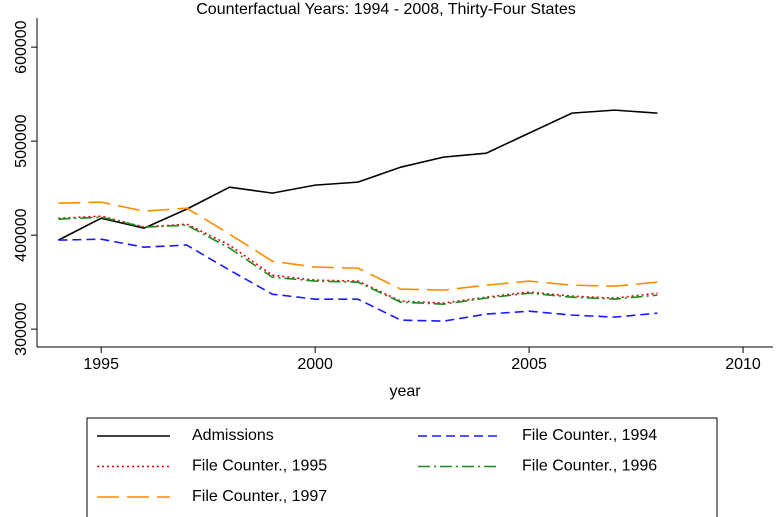  What do you see at coordinates (259, 466) in the screenshot?
I see `legend-label: File Counter., 1995` at bounding box center [259, 466].